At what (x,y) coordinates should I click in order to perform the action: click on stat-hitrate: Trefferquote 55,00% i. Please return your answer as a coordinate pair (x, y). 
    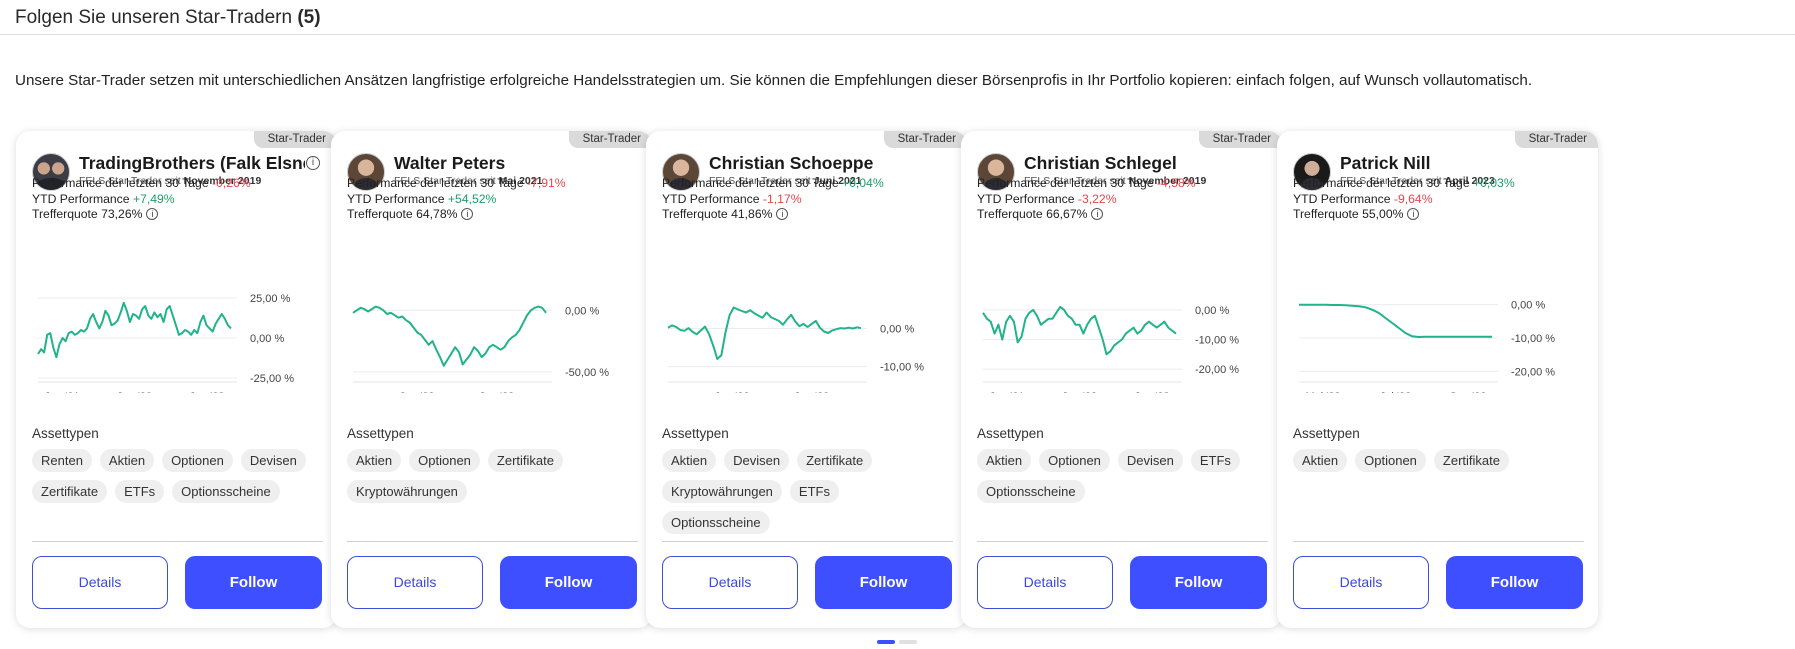
    Looking at the image, I should click on (1356, 214).